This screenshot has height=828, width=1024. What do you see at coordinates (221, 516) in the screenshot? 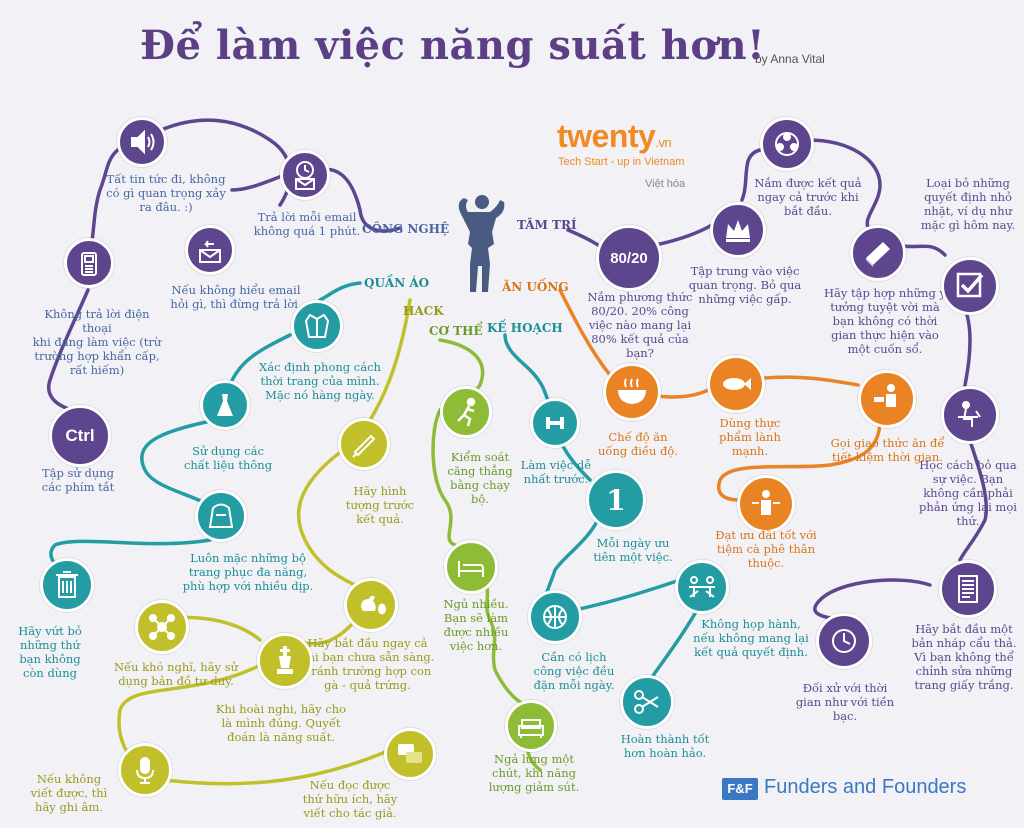
I see `hoodie-icon` at bounding box center [221, 516].